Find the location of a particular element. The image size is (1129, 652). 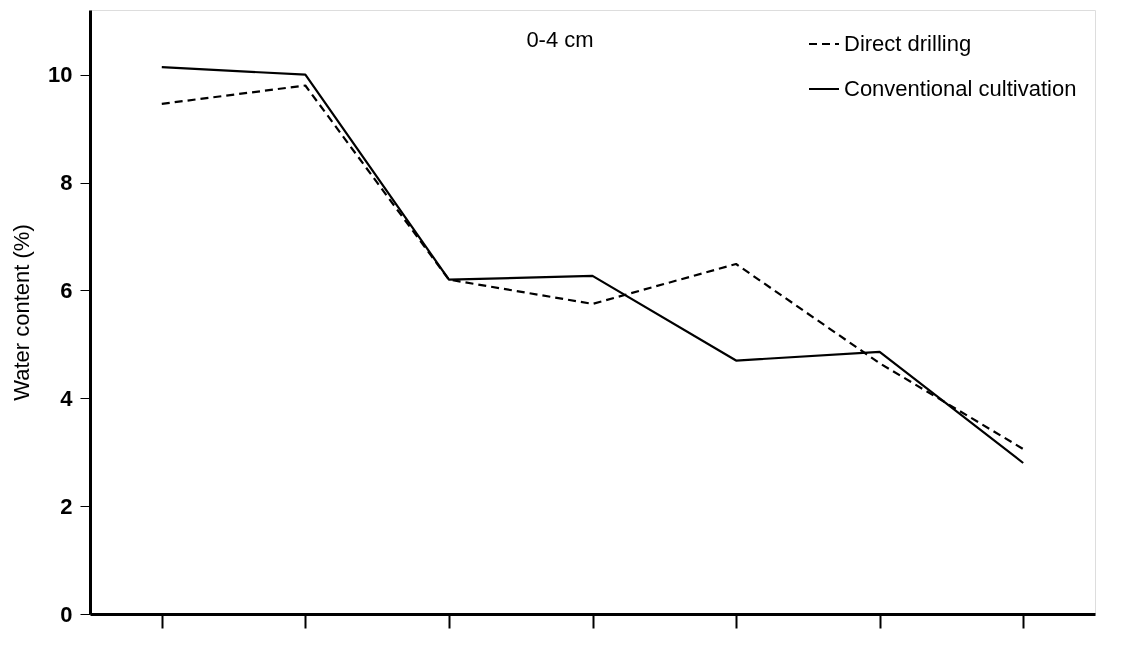

y-tick-label: 2 is located at coordinates (66, 506).